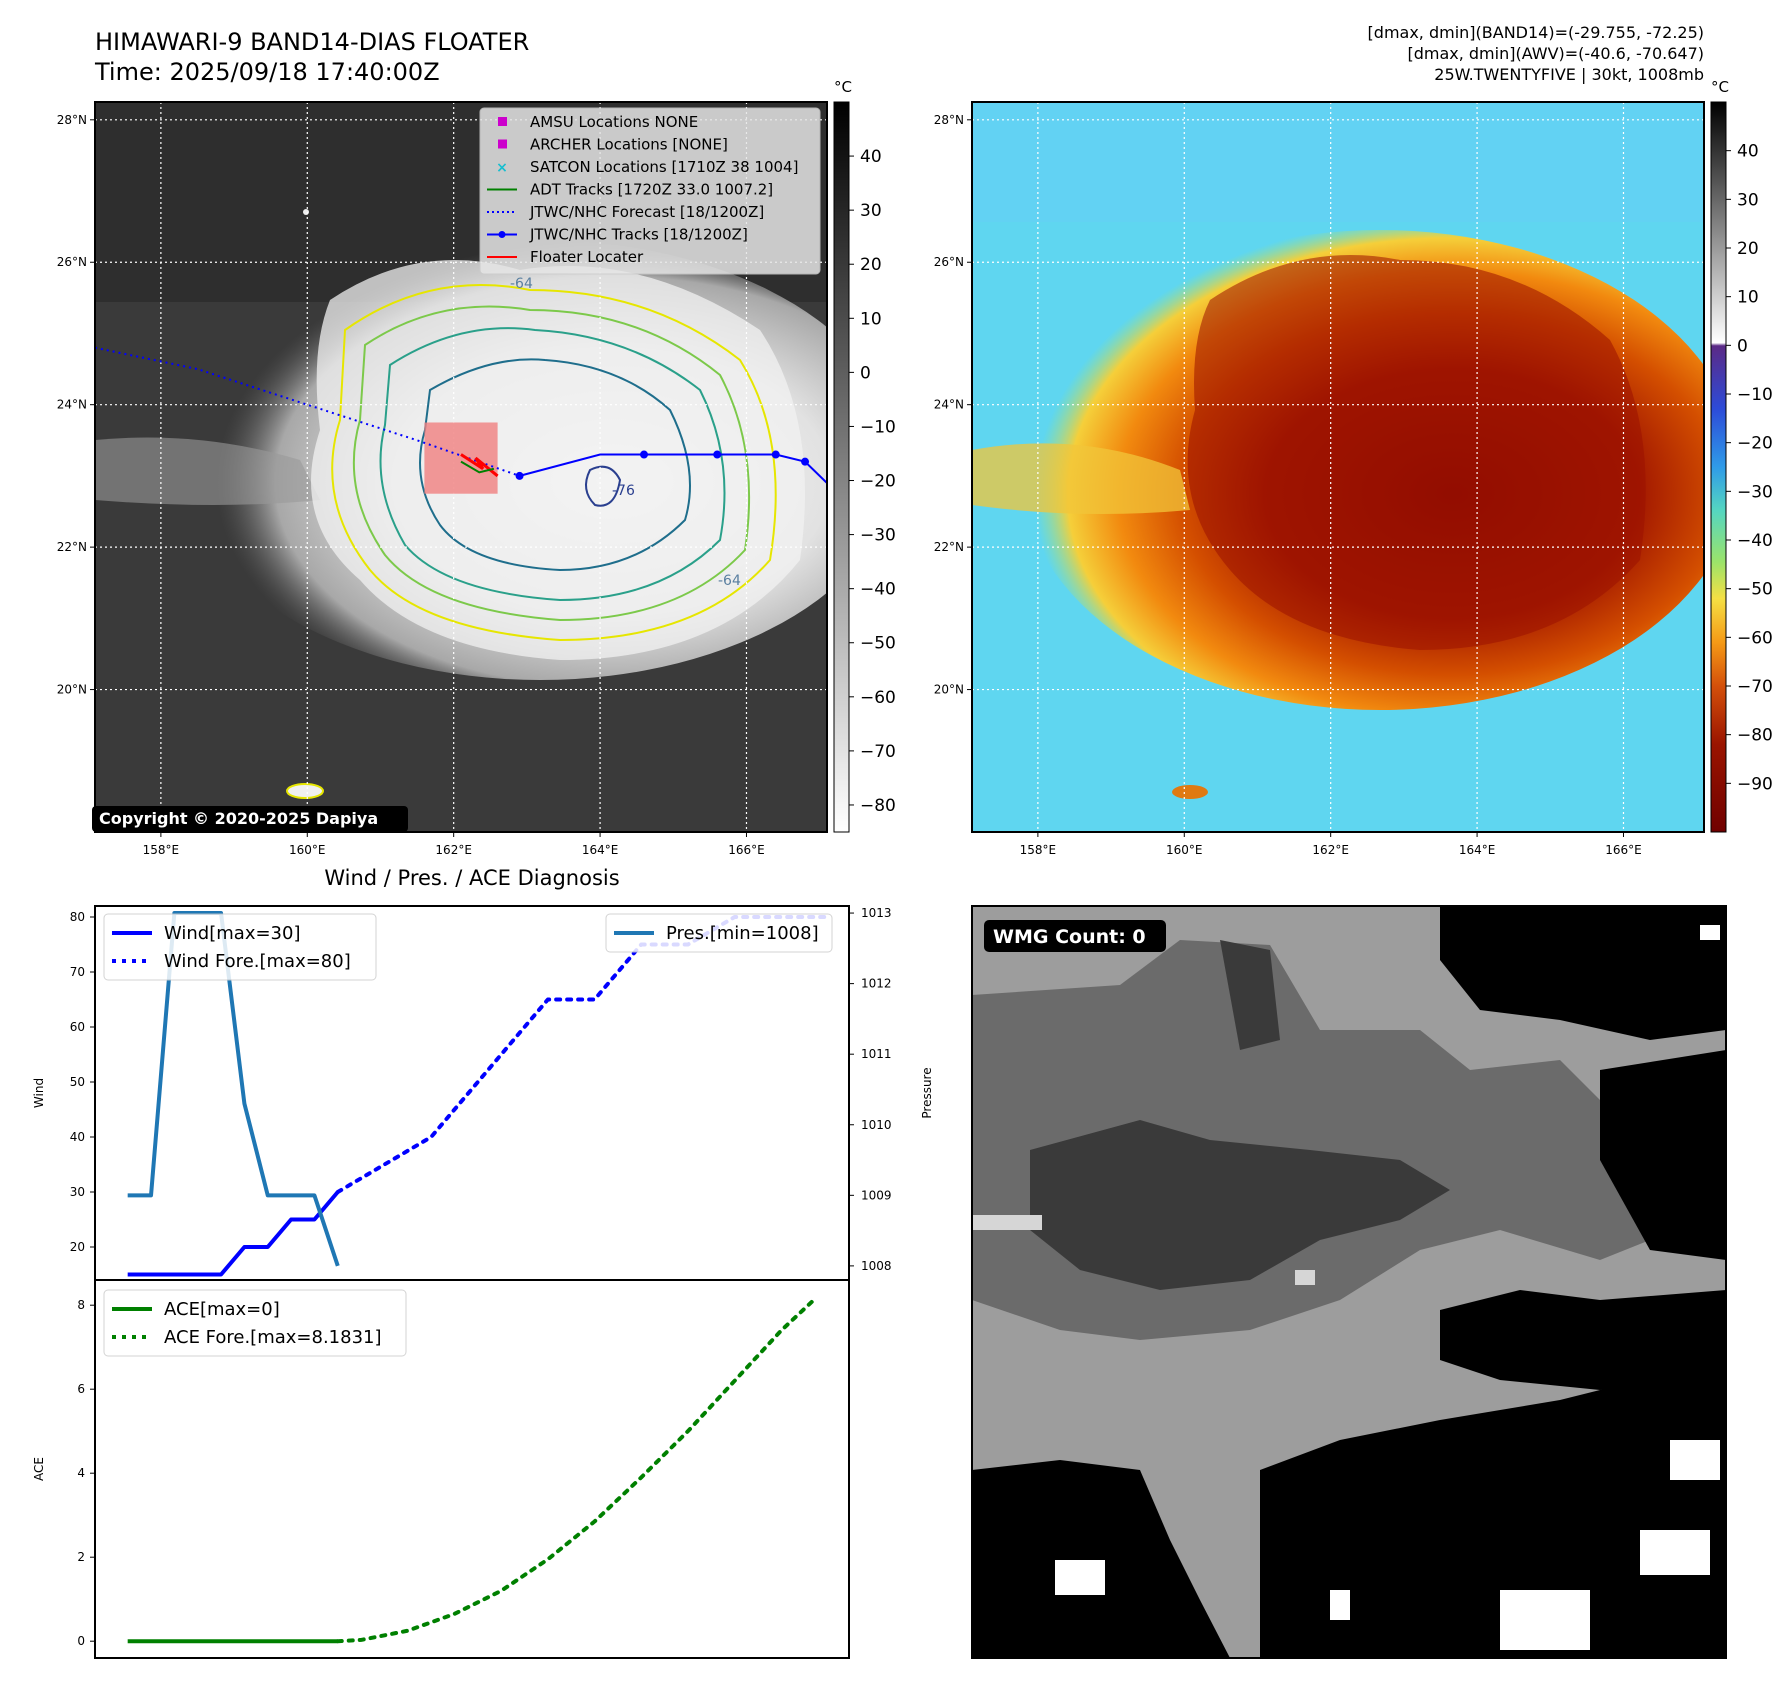 Image resolution: width=1788 pixels, height=1690 pixels. What do you see at coordinates (617, 235) in the screenshot?
I see `legend-item: JTWC/NHC Tracks [18/1200Z]` at bounding box center [617, 235].